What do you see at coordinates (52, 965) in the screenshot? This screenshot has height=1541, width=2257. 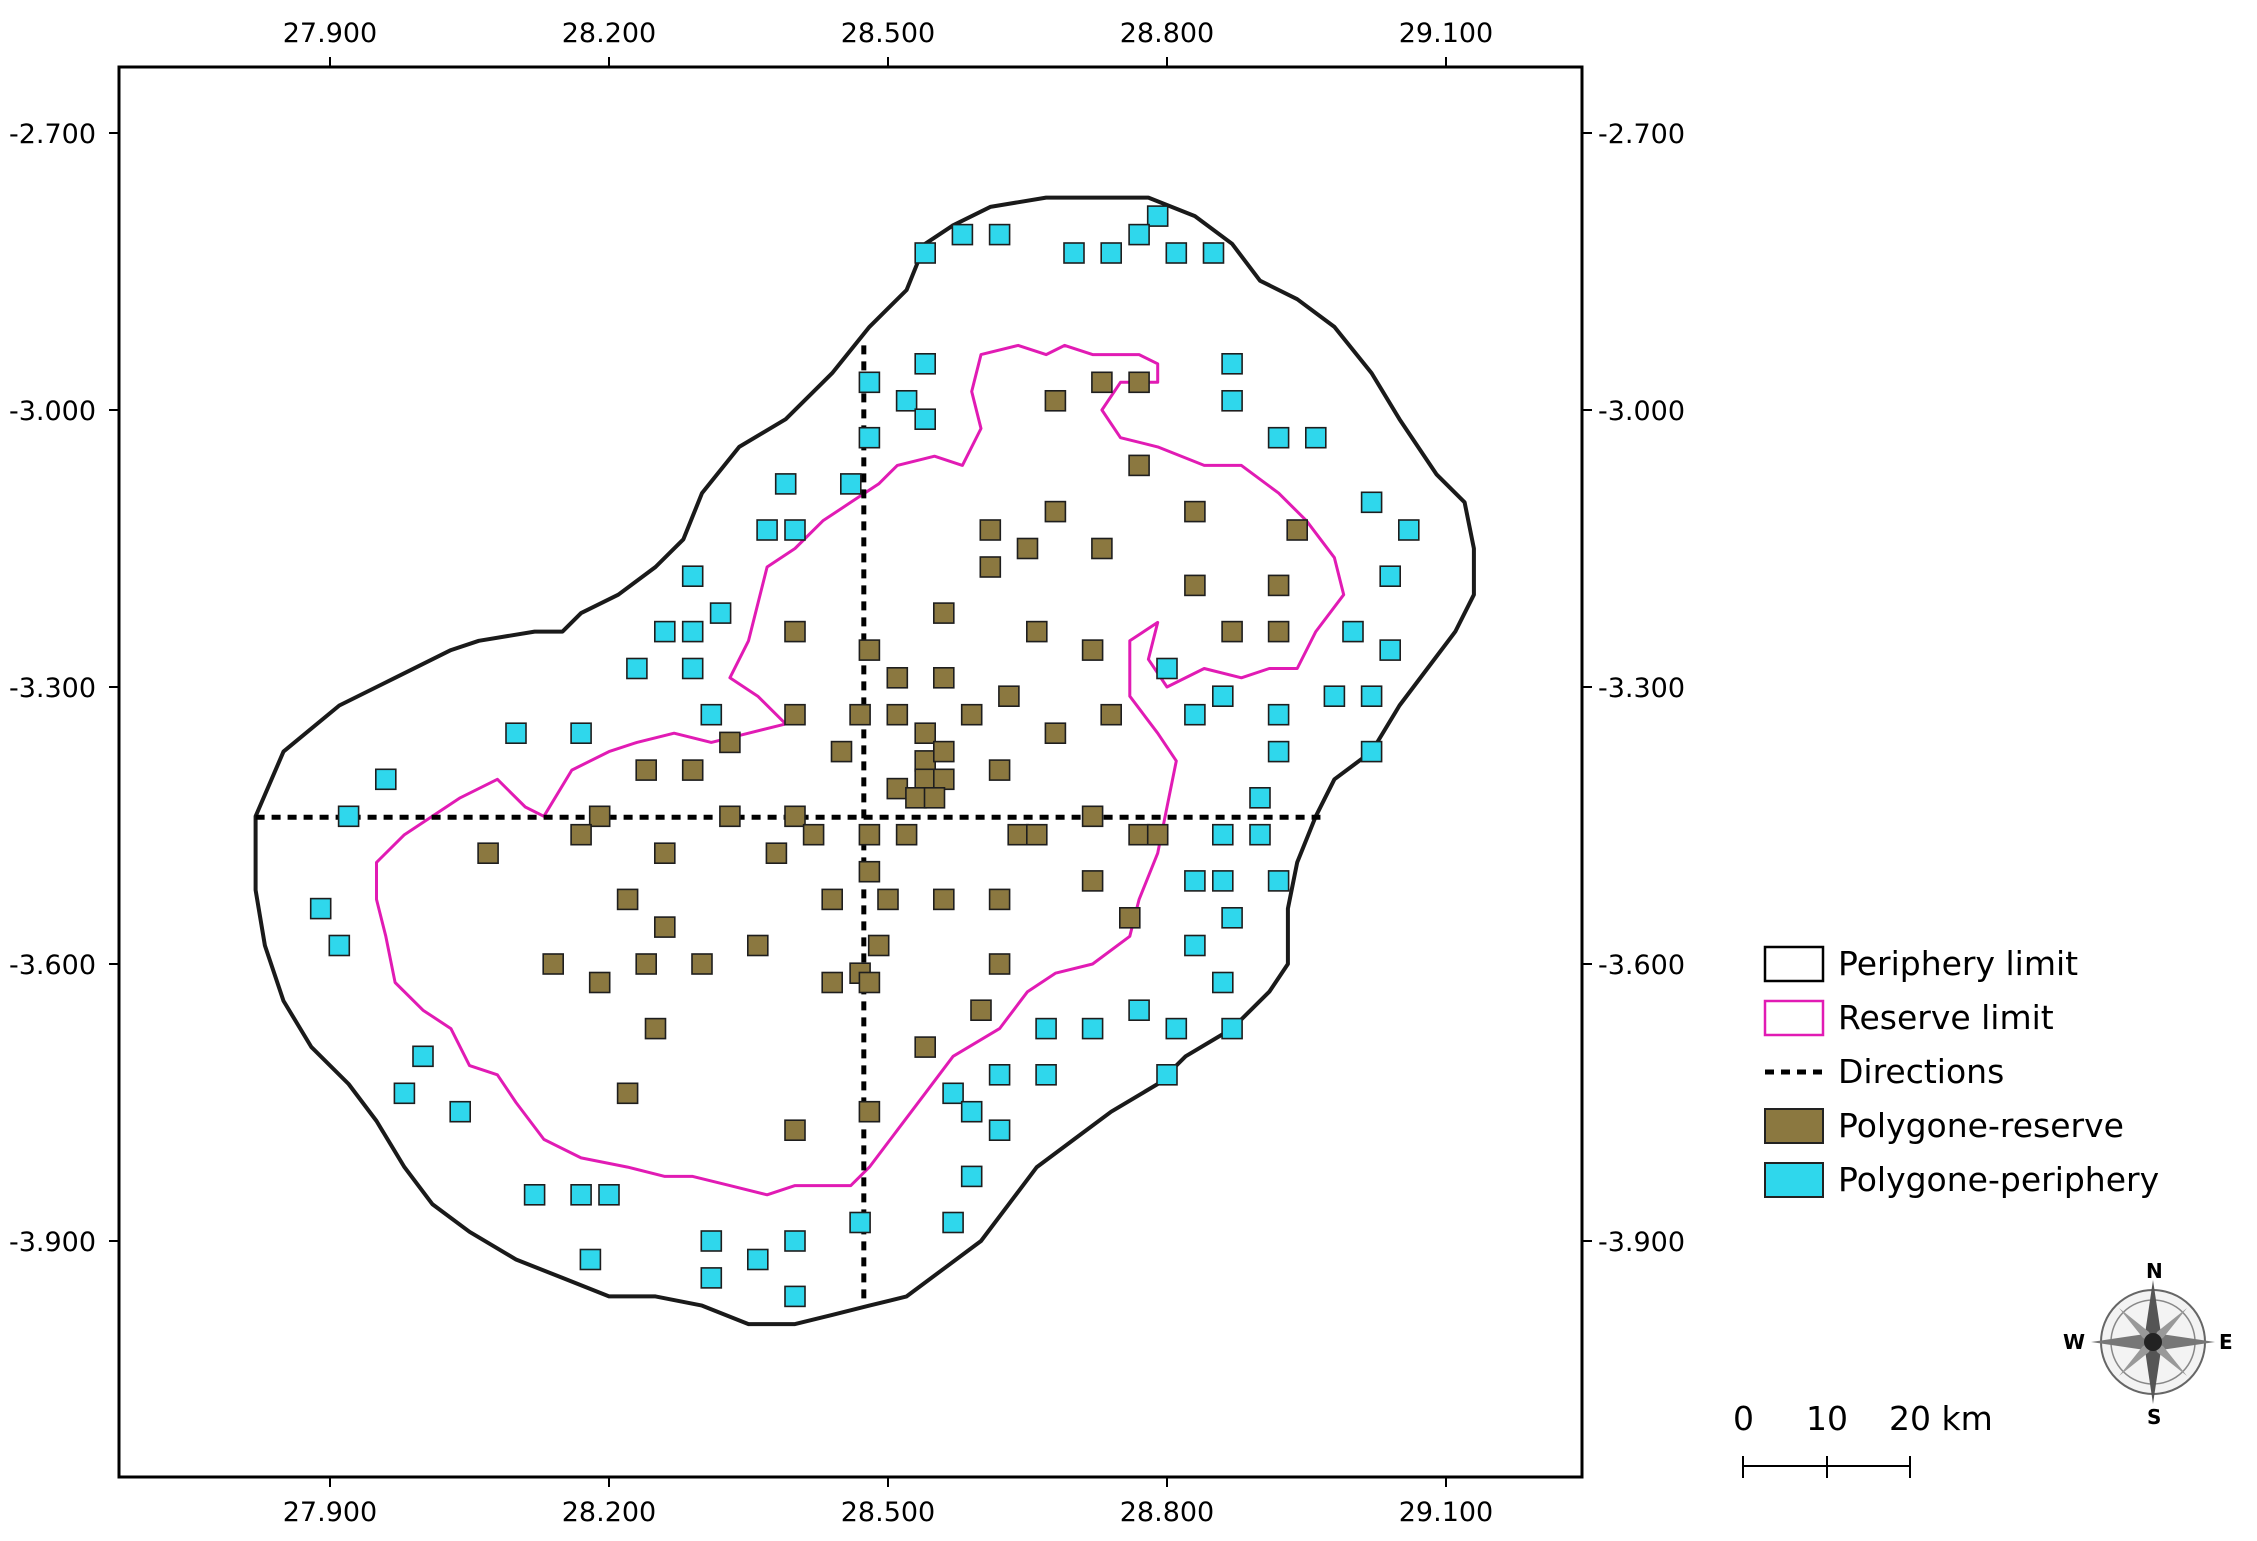 I see `y-tick-label-left: -3.600` at bounding box center [52, 965].